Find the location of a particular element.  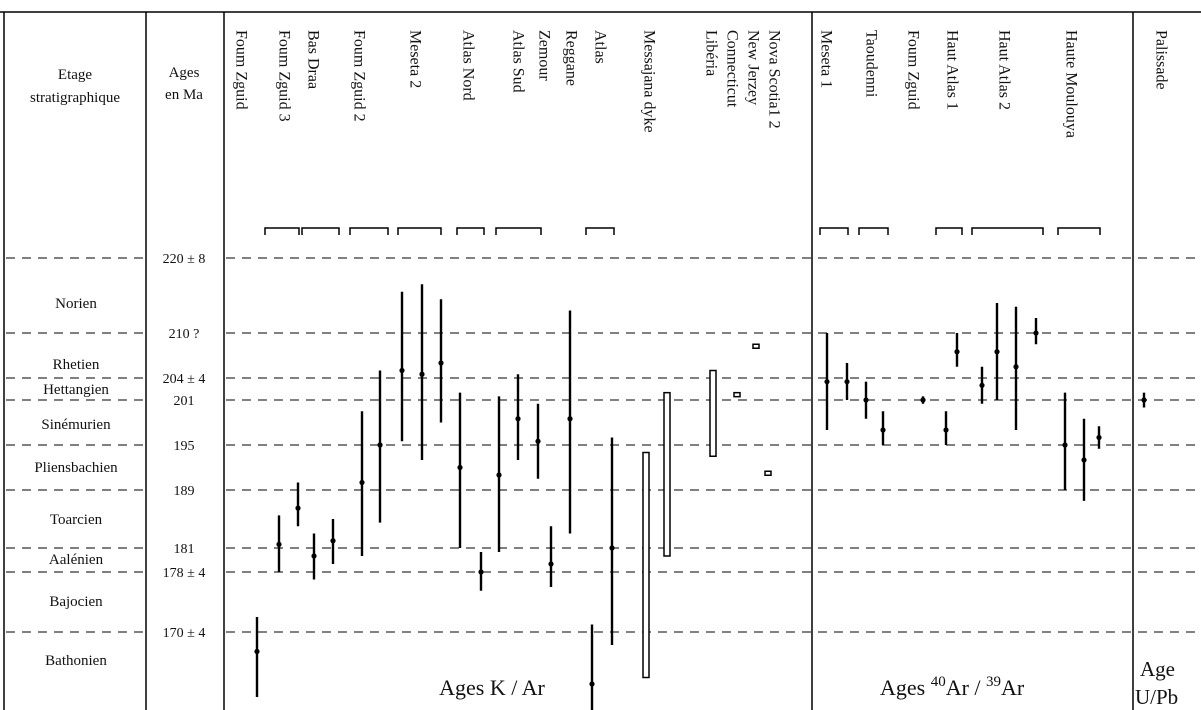

column-label-3: Foum Zguid 2 is located at coordinates (358, 76).